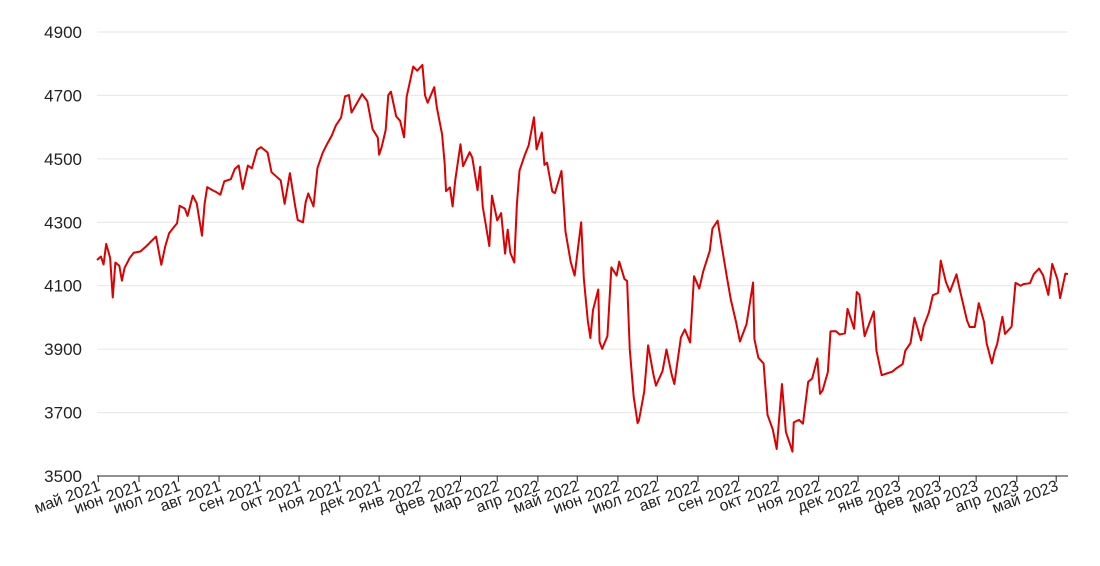  Describe the element at coordinates (63, 413) in the screenshot. I see `y-tick-label: 3700` at that location.